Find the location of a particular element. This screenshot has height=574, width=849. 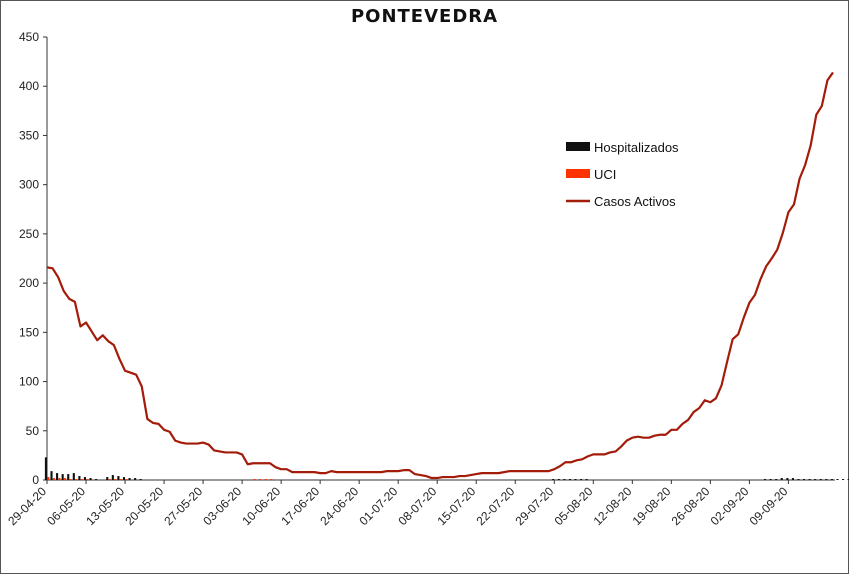

y-tick-label: 150 is located at coordinates (29, 332).